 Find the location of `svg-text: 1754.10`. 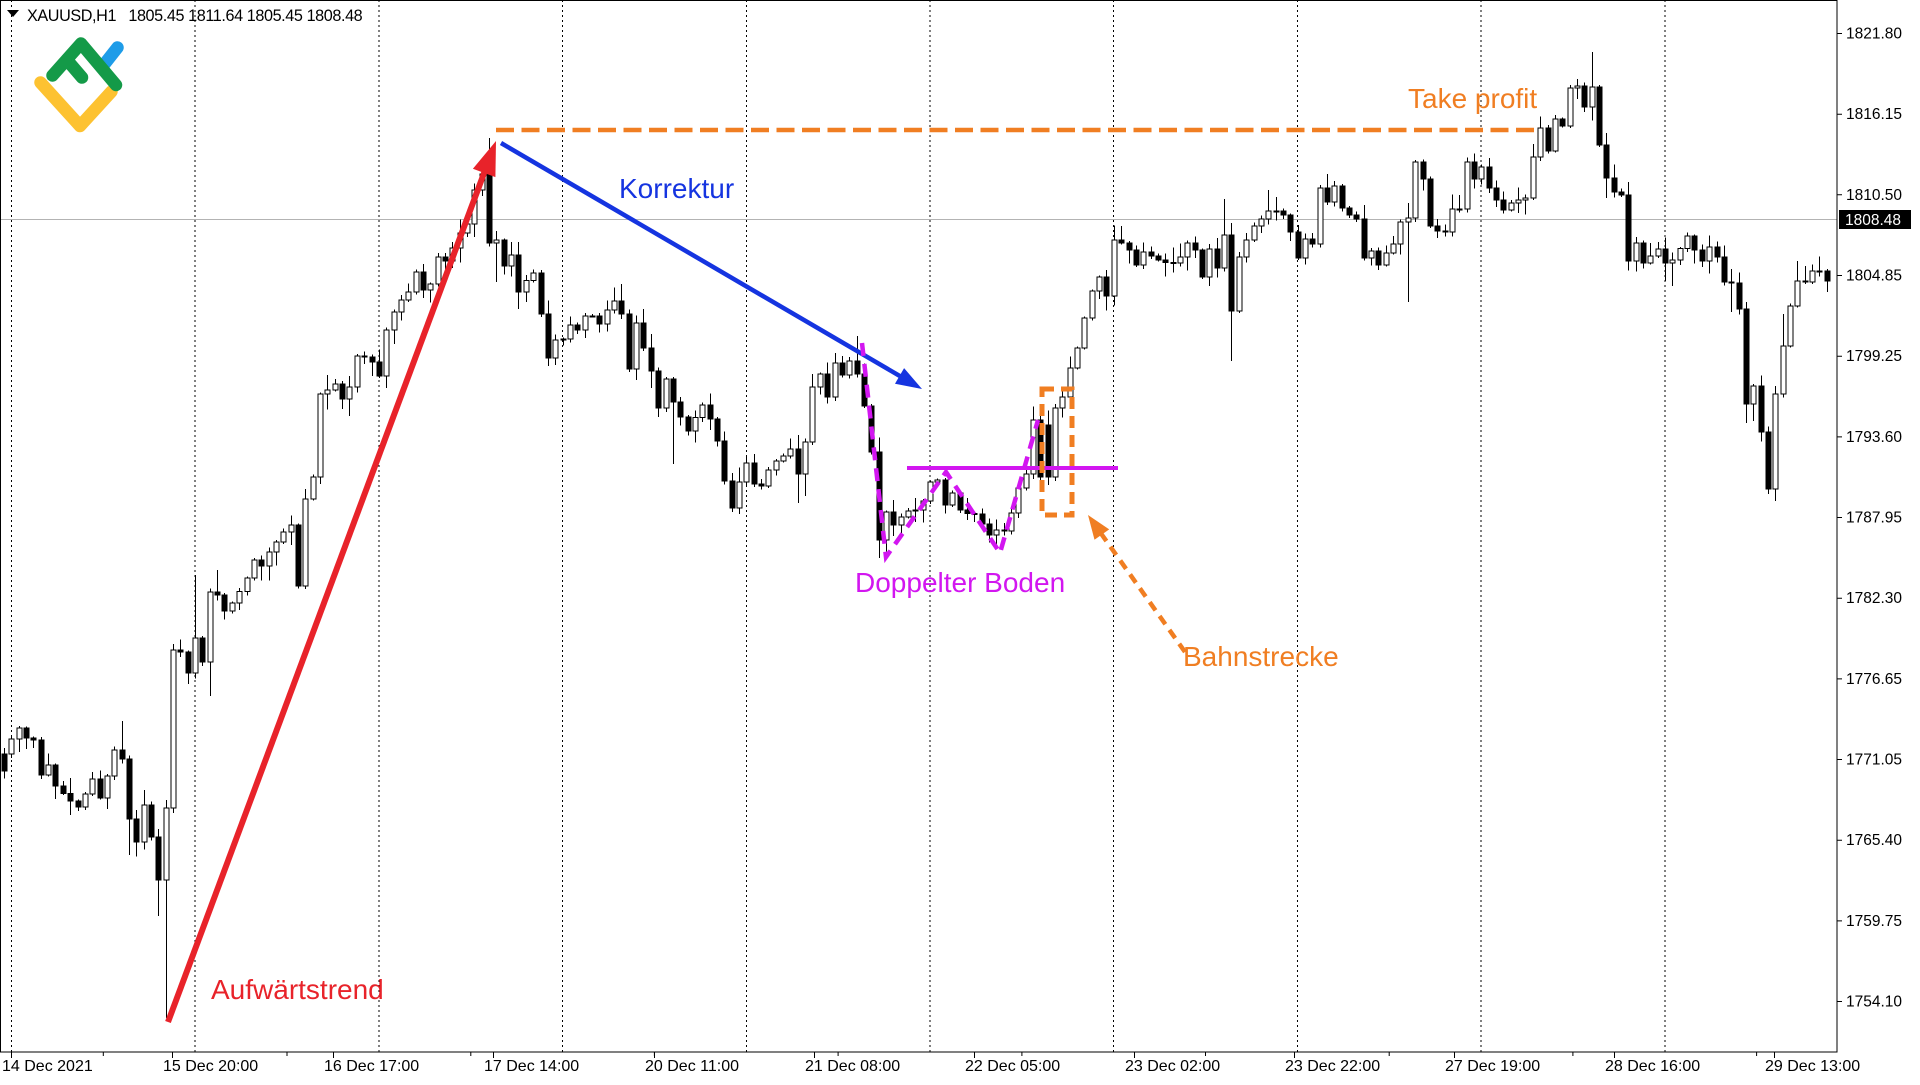

svg-text: 1754.10 is located at coordinates (1874, 1002).